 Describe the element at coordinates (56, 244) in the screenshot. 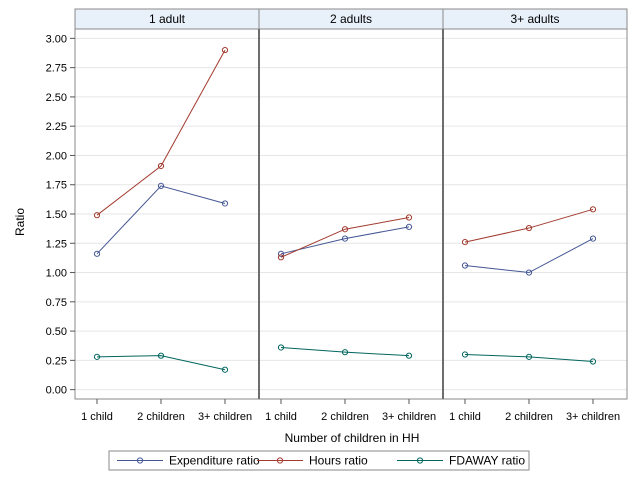

I see `y-tick-label: 1.25` at that location.